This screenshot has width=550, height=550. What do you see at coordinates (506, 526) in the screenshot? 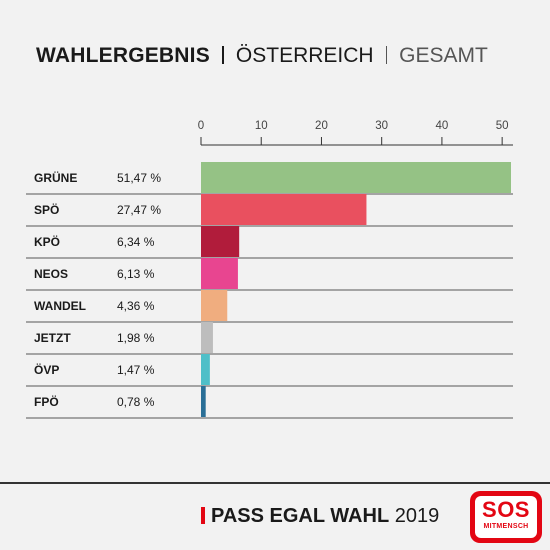
I see `logo-subtext: MITMENSCH` at bounding box center [506, 526].